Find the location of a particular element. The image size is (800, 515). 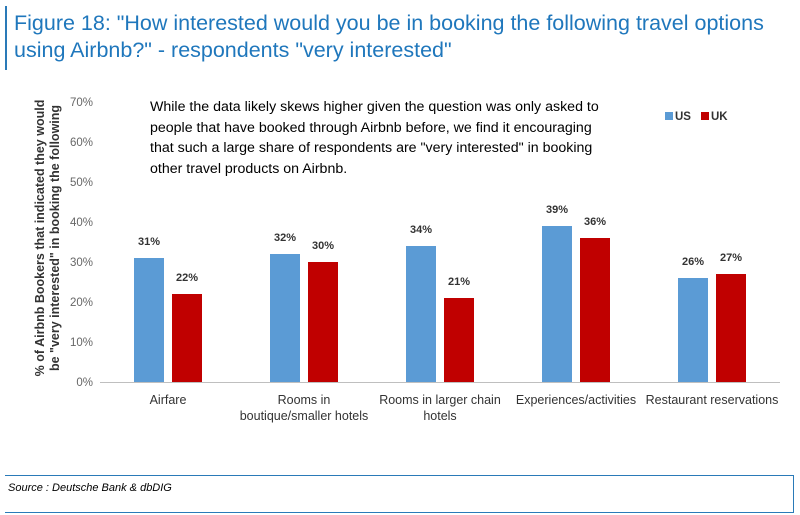

y-tick-label: 60% is located at coordinates (81, 143).